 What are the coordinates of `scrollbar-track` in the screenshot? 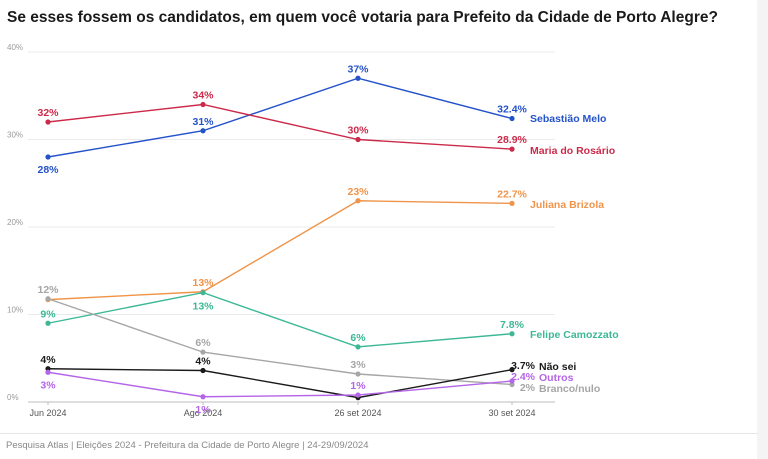 It's located at (762, 229).